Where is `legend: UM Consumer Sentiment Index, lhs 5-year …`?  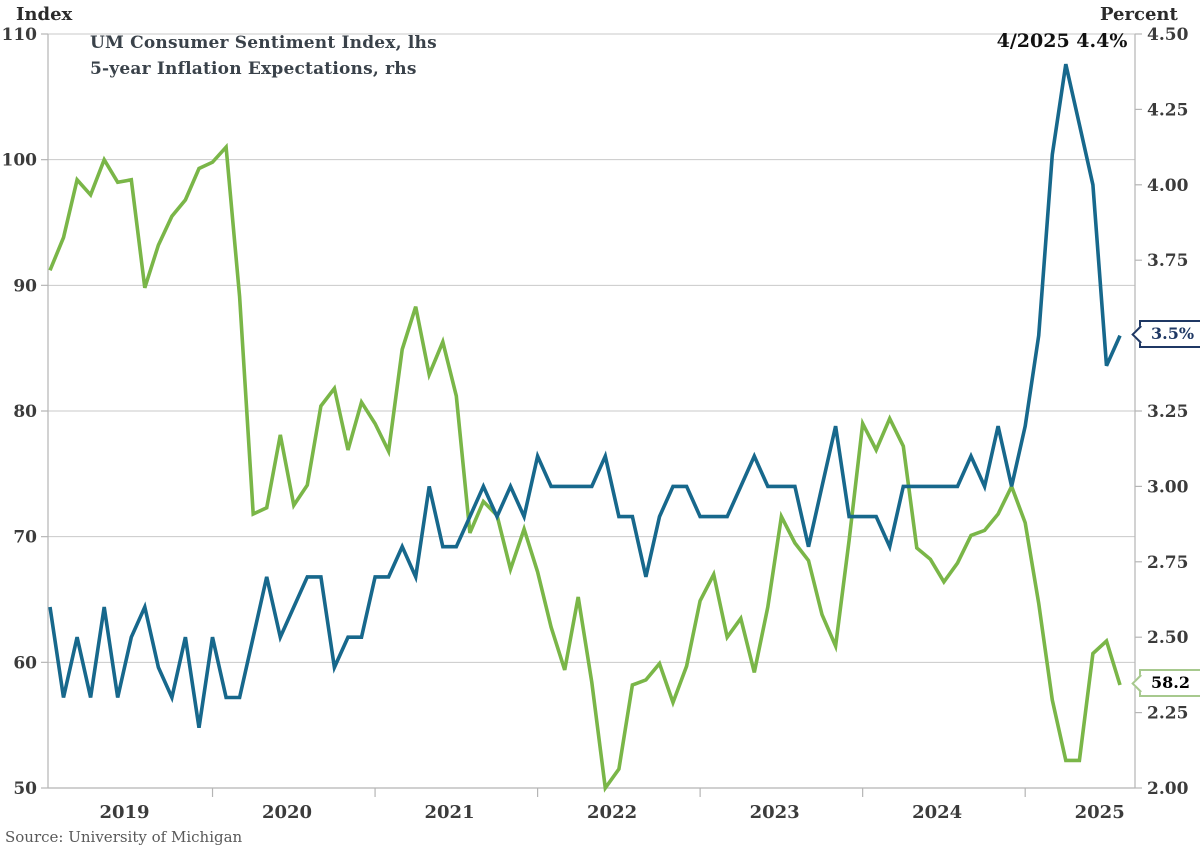 legend: UM Consumer Sentiment Index, lhs 5-year … is located at coordinates (248, 56).